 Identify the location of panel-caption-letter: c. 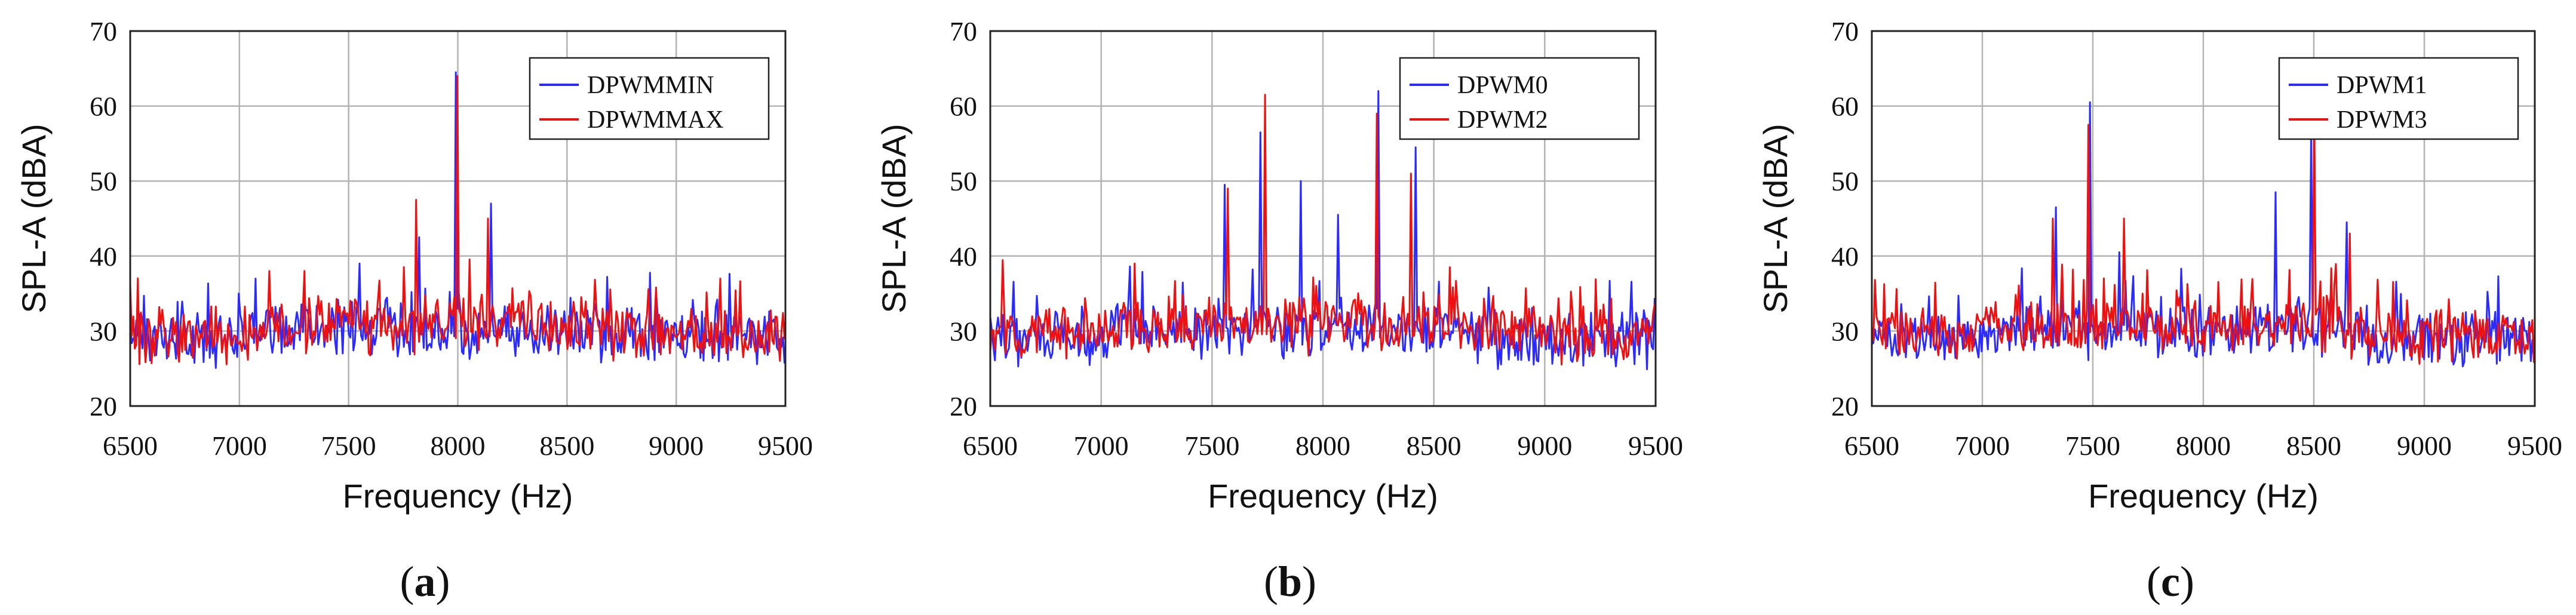
(2170, 581).